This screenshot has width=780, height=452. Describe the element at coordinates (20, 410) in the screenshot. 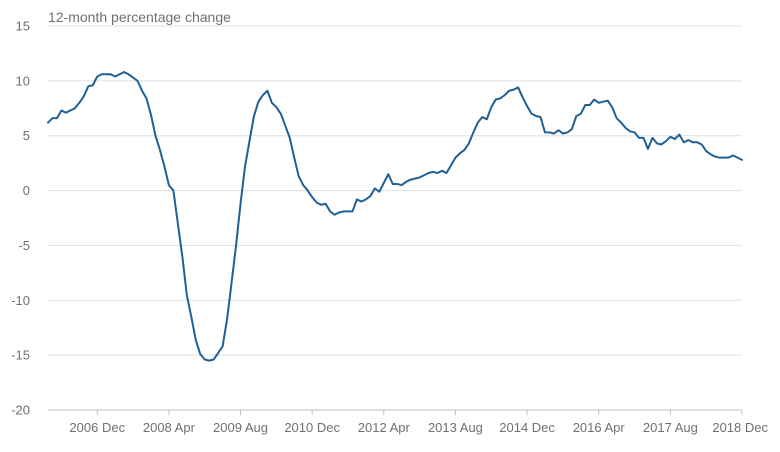

I see `y-tick-label: -20` at that location.